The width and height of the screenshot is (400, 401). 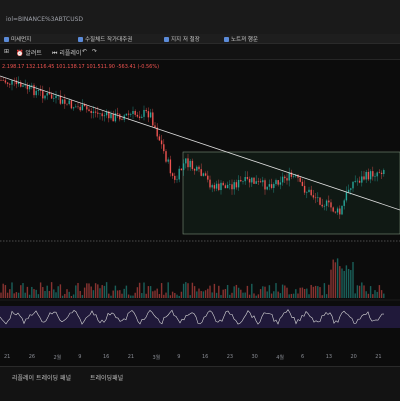 I want to click on undo-icon: ↶, so click(x=85, y=51).